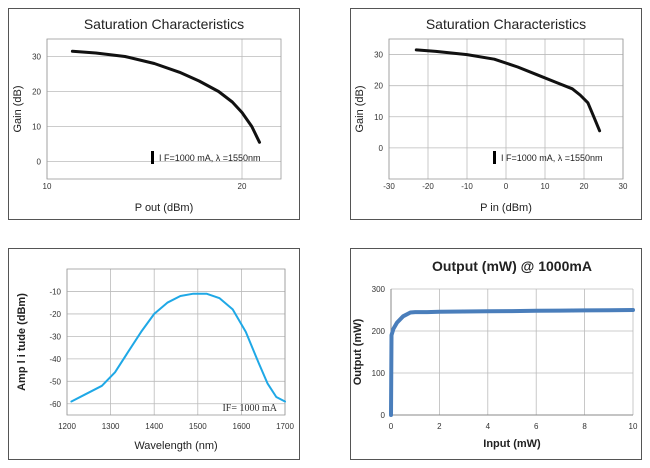 This screenshot has height=468, width=650. Describe the element at coordinates (249, 408) in the screenshot. I see `annotation-text: IF= 1000 mA` at that location.